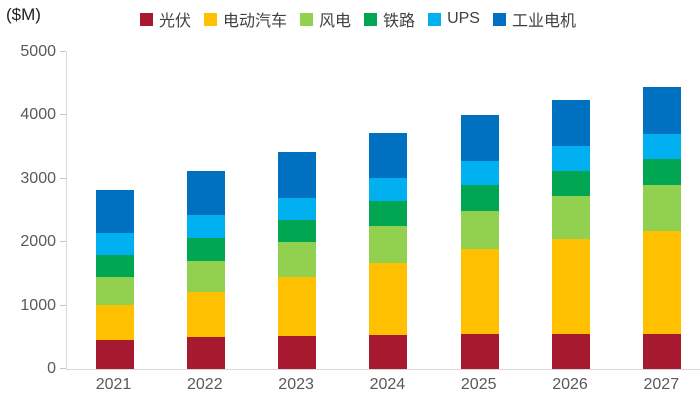 The width and height of the screenshot is (700, 403). I want to click on y-tick-label: 0, so click(51, 368).